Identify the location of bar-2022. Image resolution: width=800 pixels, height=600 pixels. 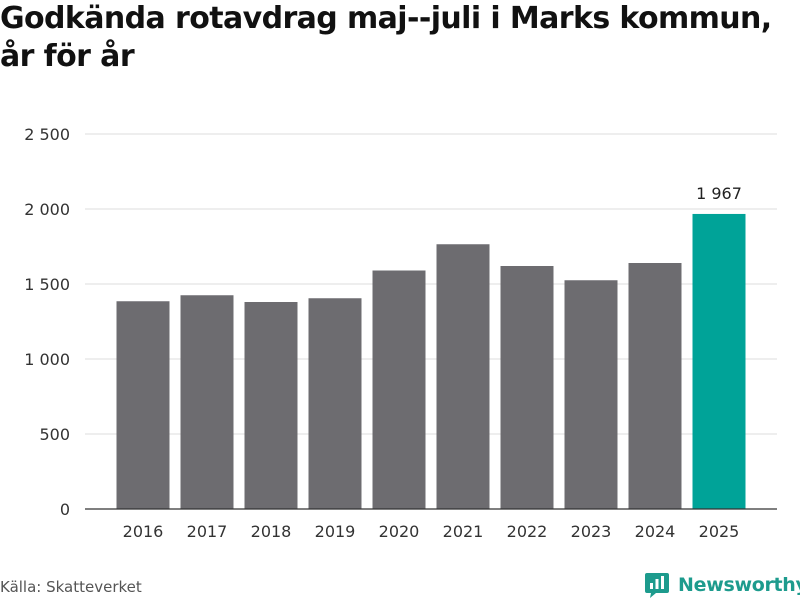
(527, 387).